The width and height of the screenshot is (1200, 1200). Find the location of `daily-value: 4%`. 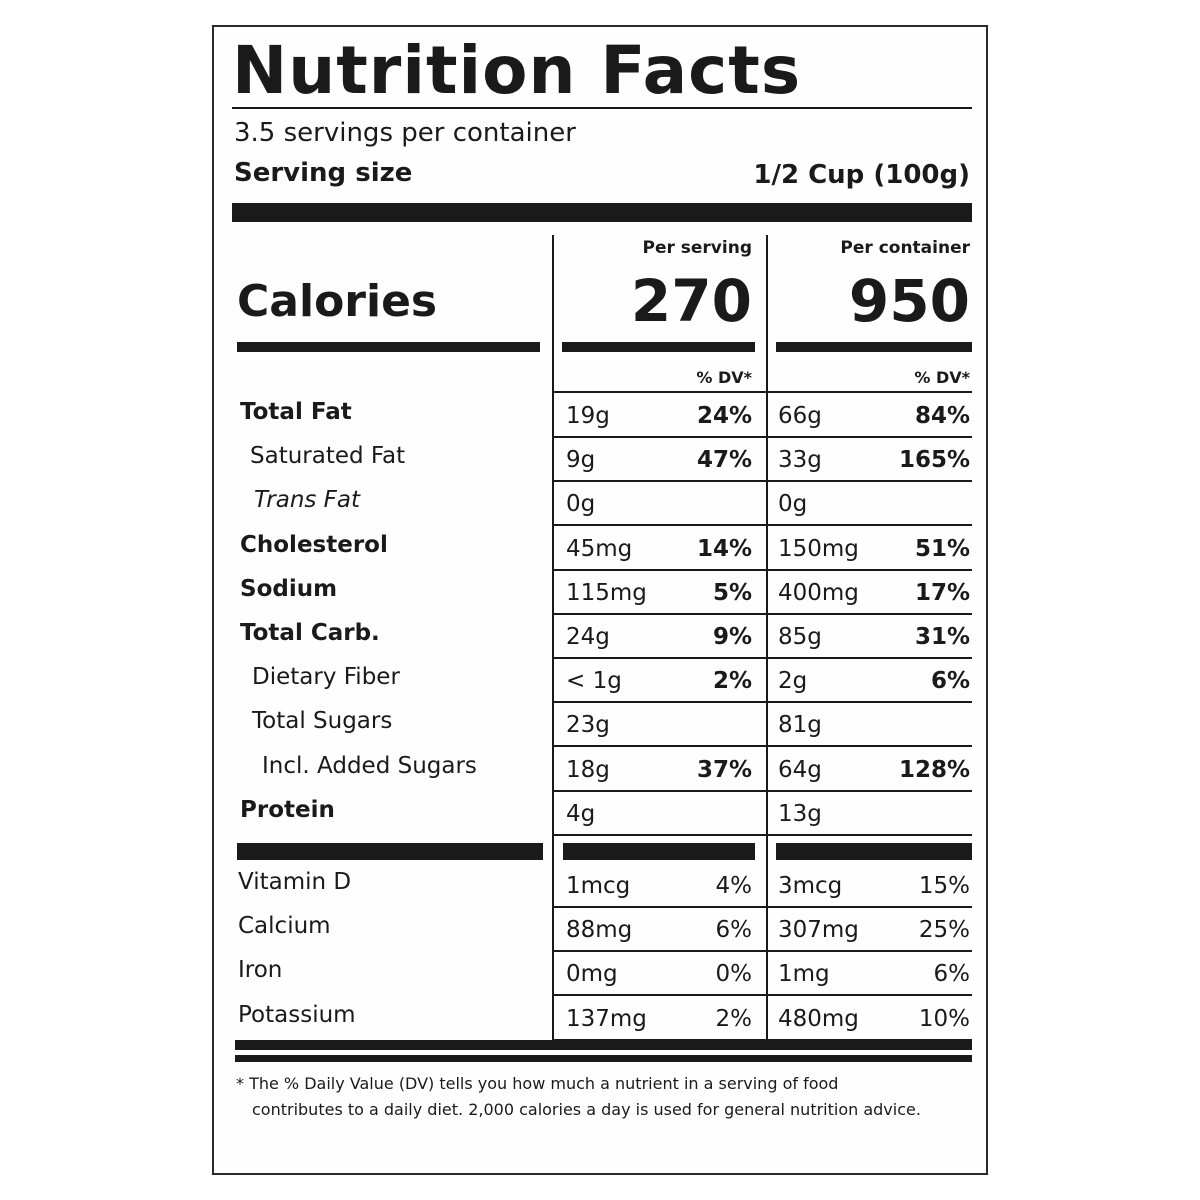

daily-value: 4% is located at coordinates (734, 886).